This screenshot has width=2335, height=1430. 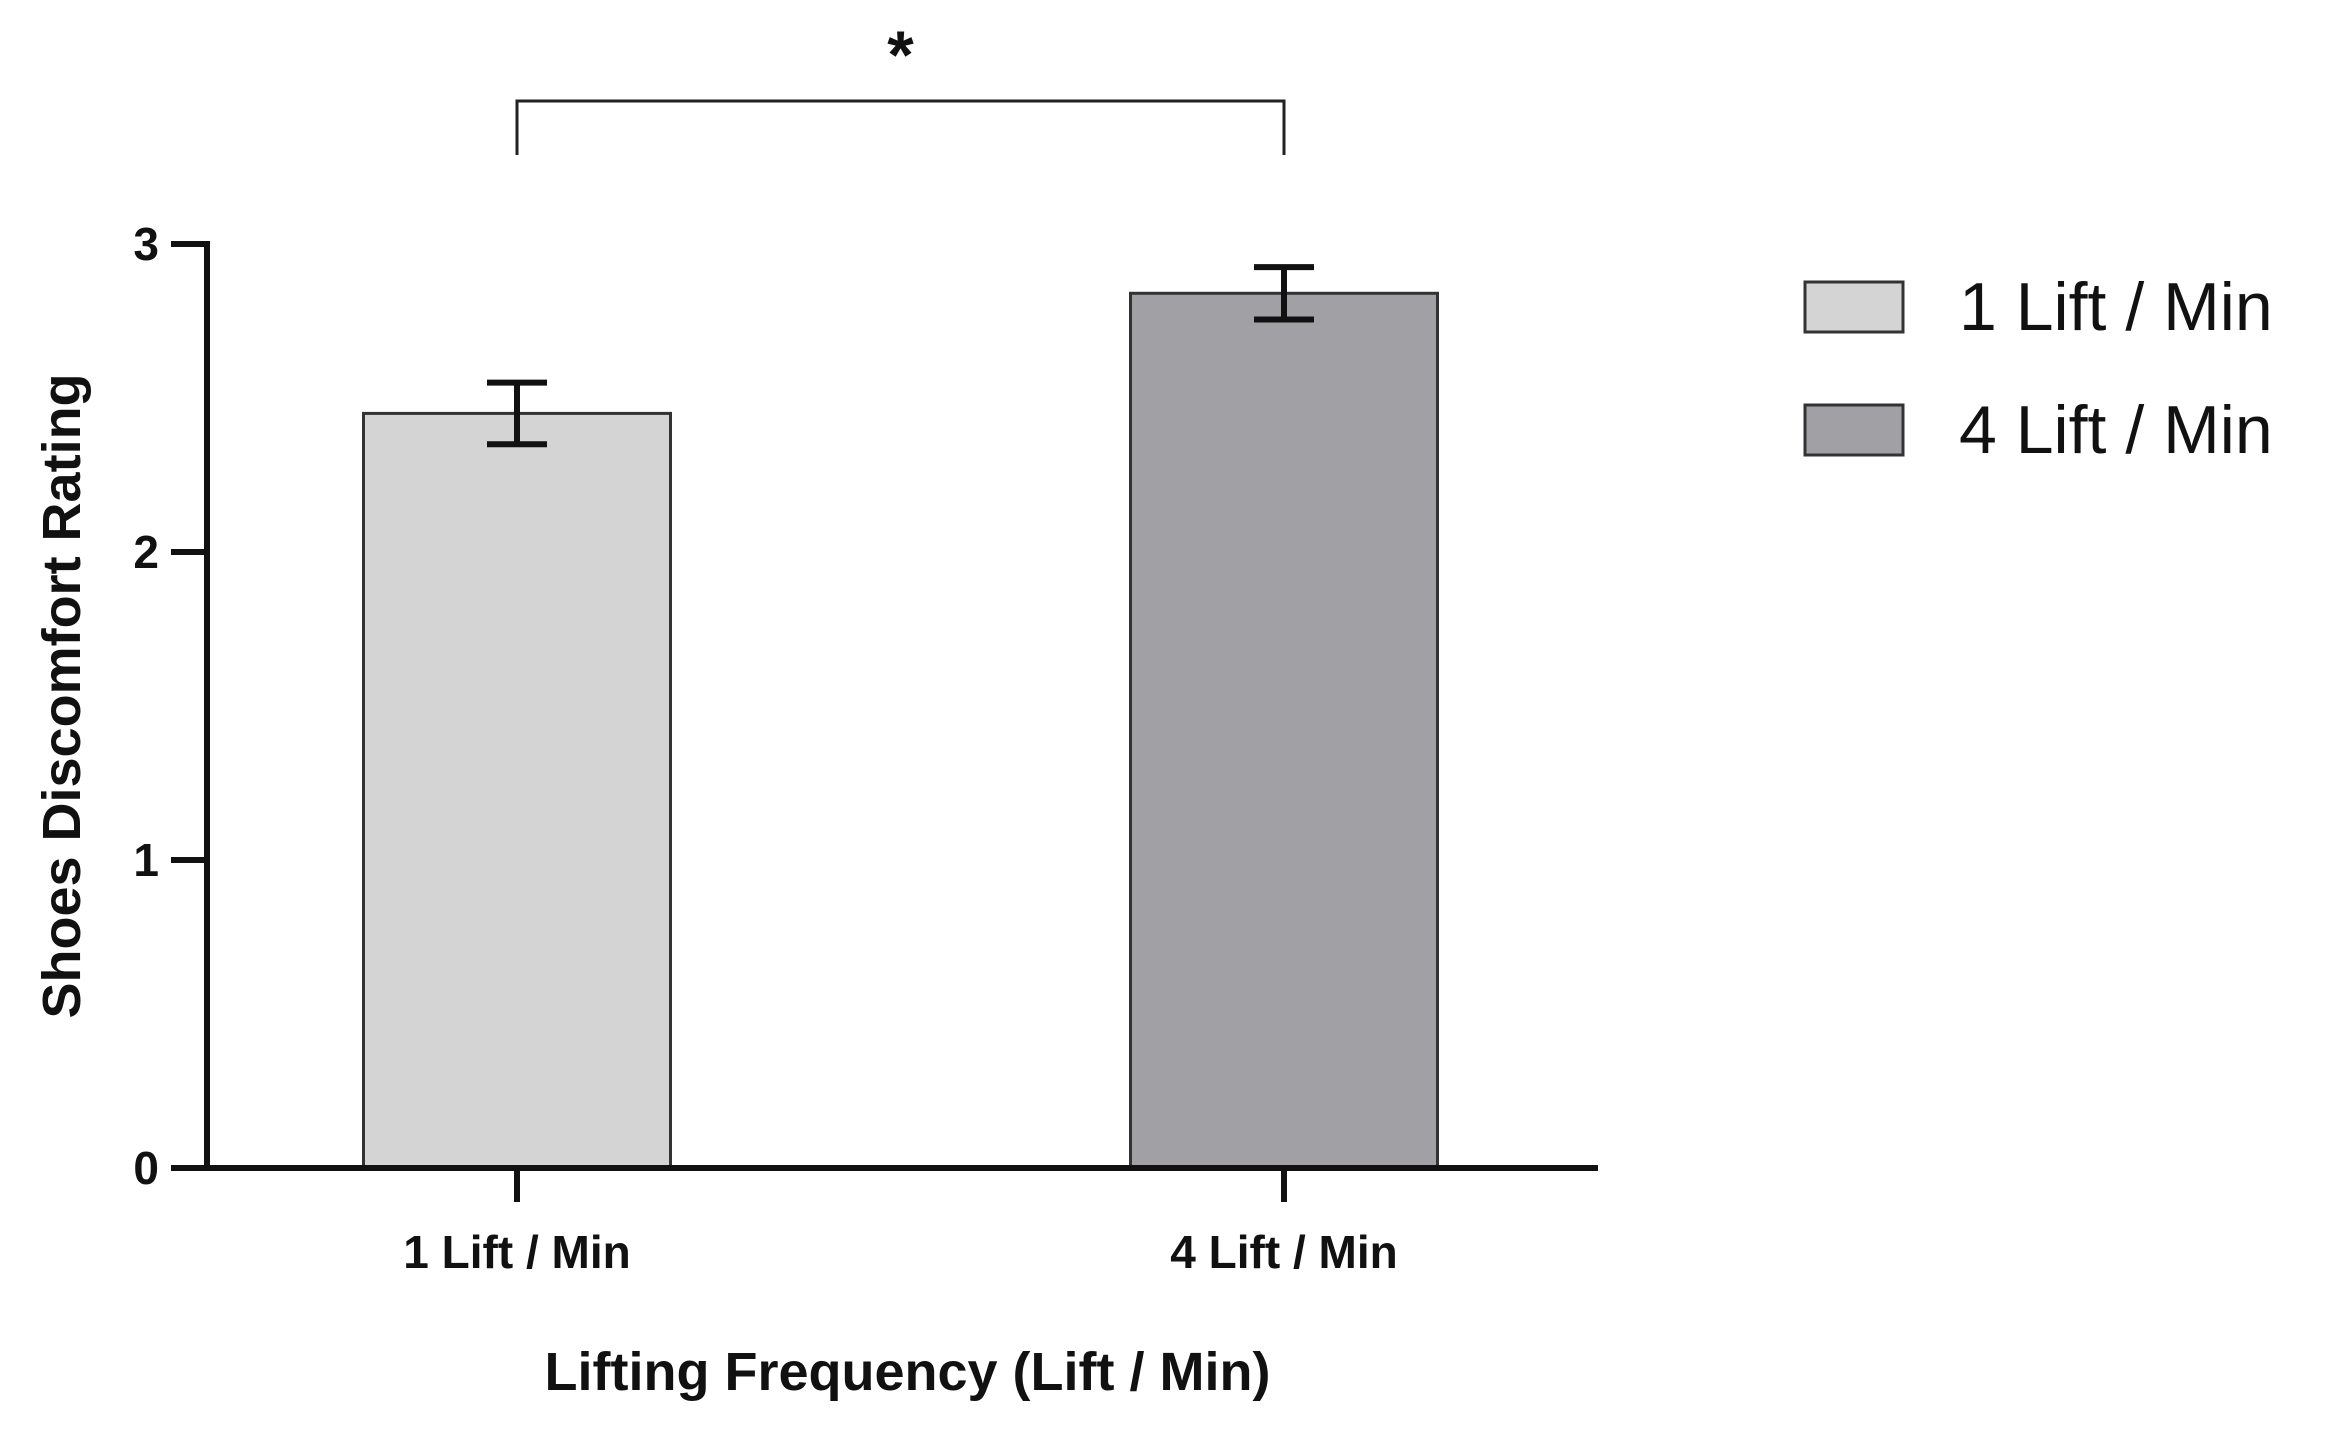 I want to click on x-axis-ticks: 1 Lift / Min 4 Lift / Min, so click(x=900, y=1223).